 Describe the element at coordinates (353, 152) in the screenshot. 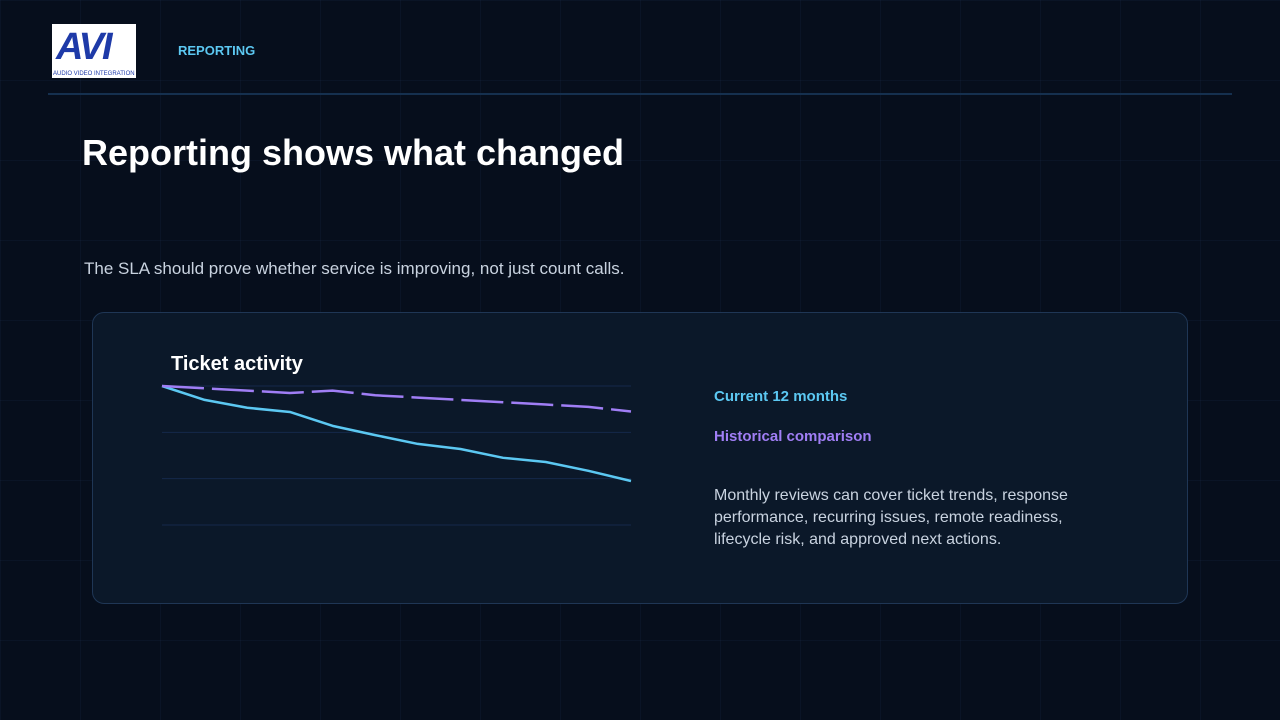

I see `slide-title: Reporting shows what changed` at that location.